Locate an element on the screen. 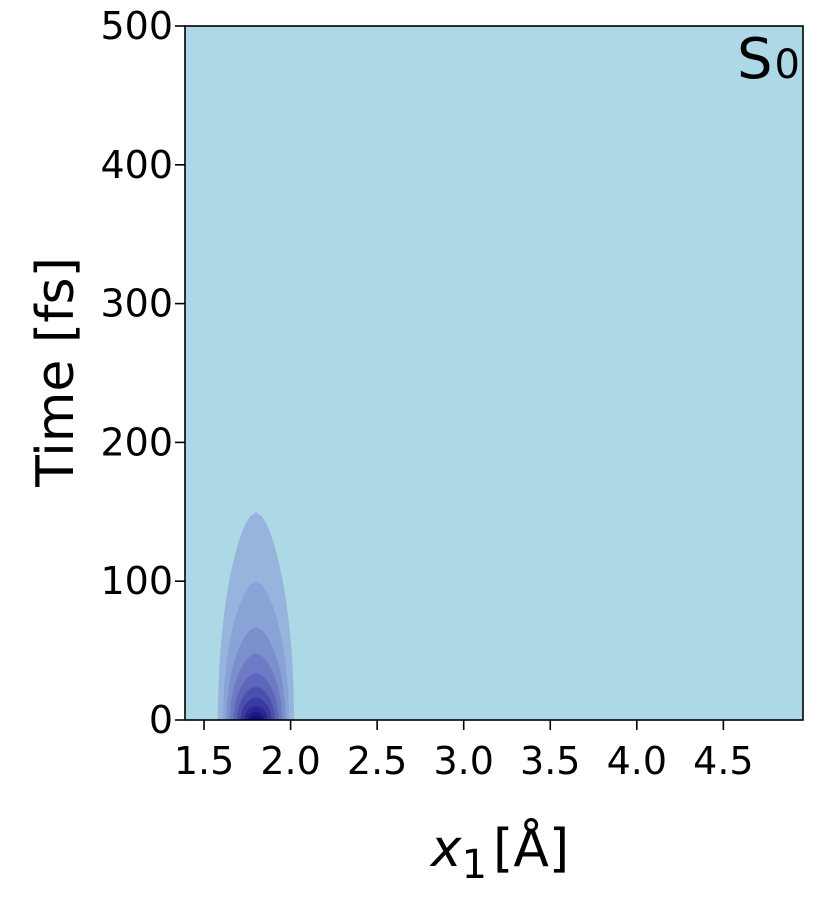  y-tick-label: 300 is located at coordinates (136, 304).